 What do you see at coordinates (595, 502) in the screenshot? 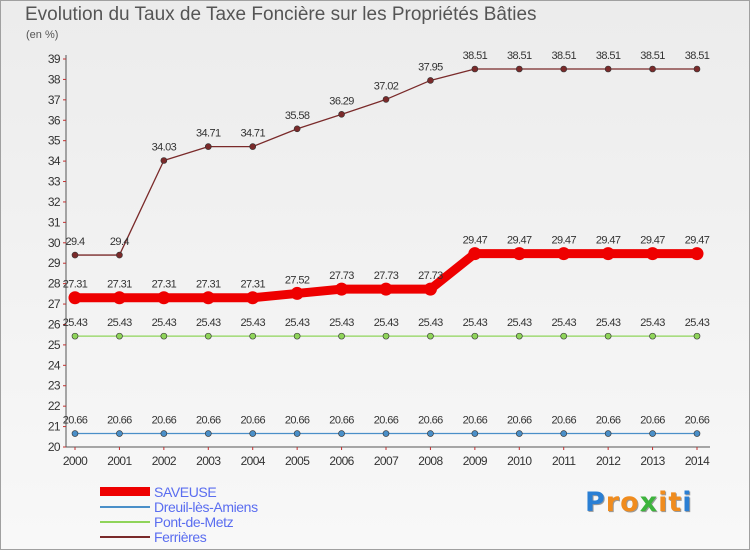
I see `logo-letter: P` at bounding box center [595, 502].